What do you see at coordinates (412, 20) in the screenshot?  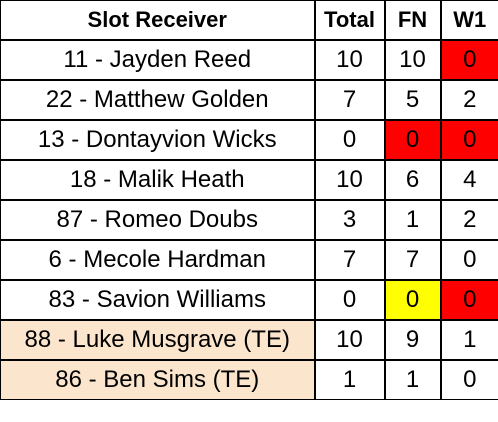 I see `header-fn: FN` at bounding box center [412, 20].